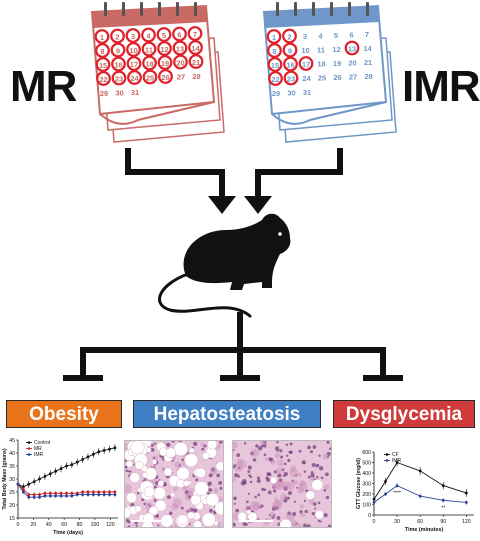 The height and width of the screenshot is (541, 480). Describe the element at coordinates (177, 9) in the screenshot. I see `mr-calendar-ring` at that location.